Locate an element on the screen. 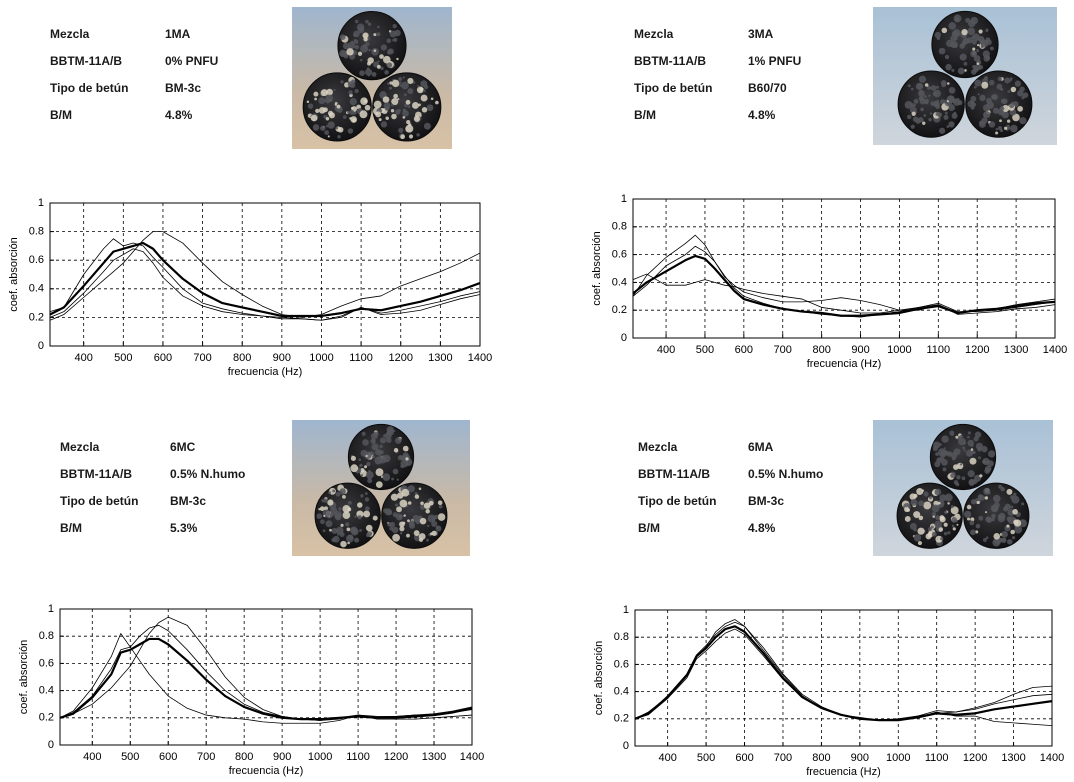  x-tick-label: 1000 is located at coordinates (899, 350).